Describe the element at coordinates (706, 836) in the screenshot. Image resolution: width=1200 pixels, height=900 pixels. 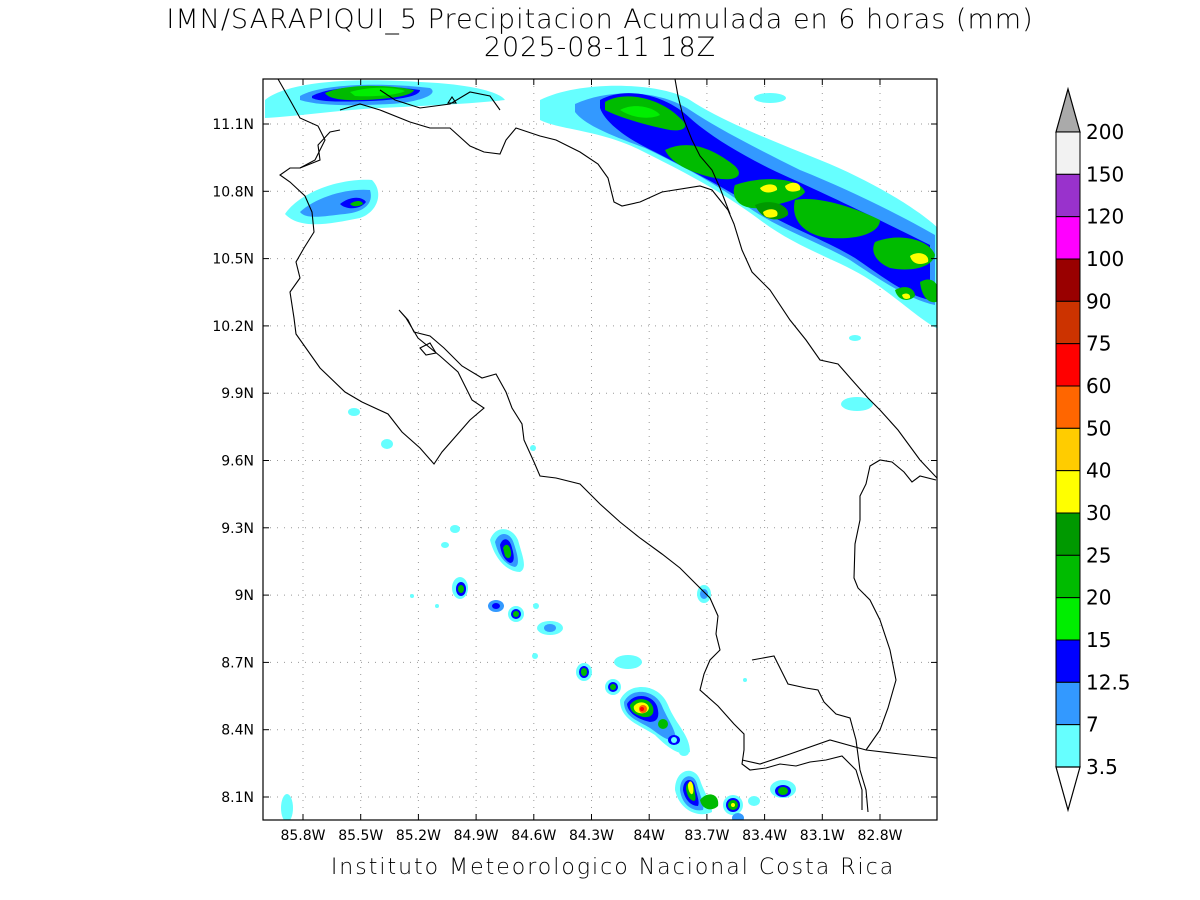
I see `lon-label: 83.7W` at that location.